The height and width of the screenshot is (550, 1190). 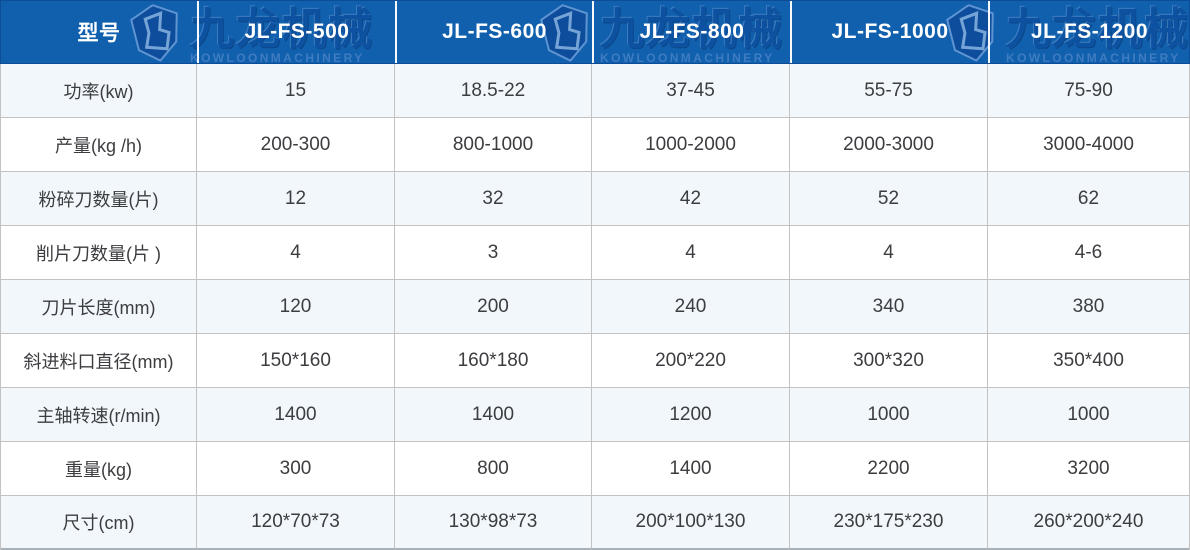 I want to click on table-row: 刀片长度(mm) 120 200 240 340 380, so click(x=595, y=307).